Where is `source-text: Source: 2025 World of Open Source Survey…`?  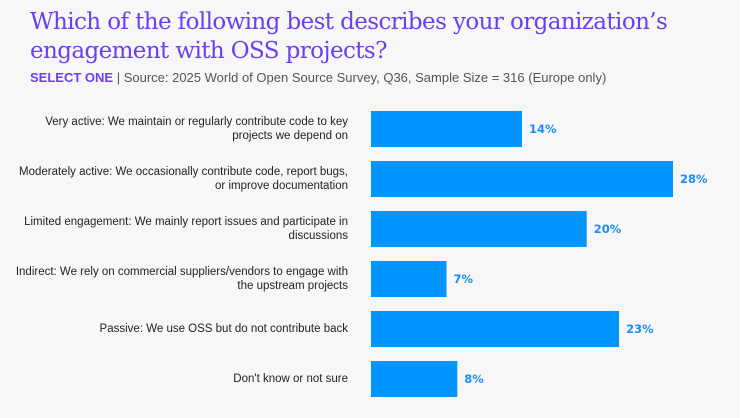
source-text: Source: 2025 World of Open Source Survey… is located at coordinates (365, 77).